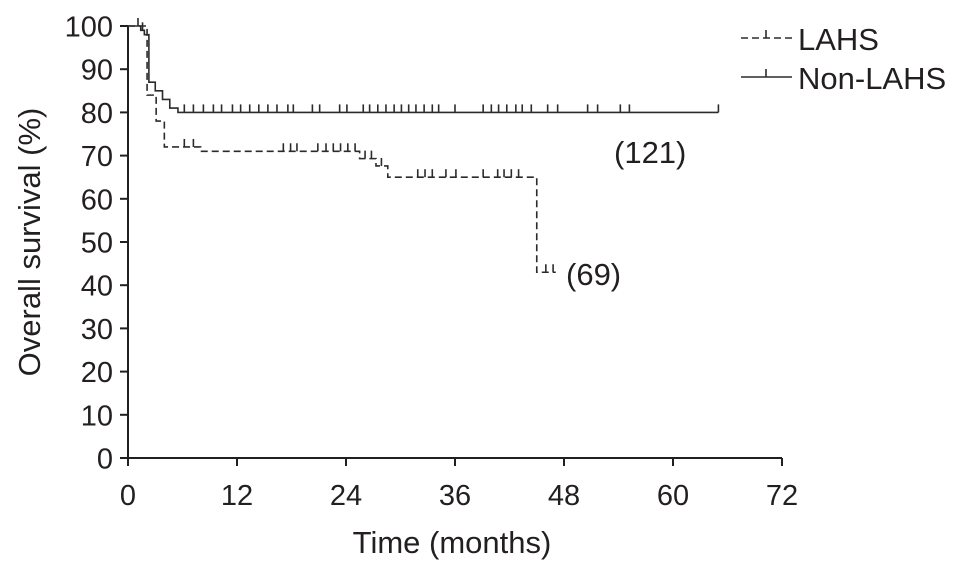  Describe the element at coordinates (455, 496) in the screenshot. I see `x-tick-label: 36` at that location.